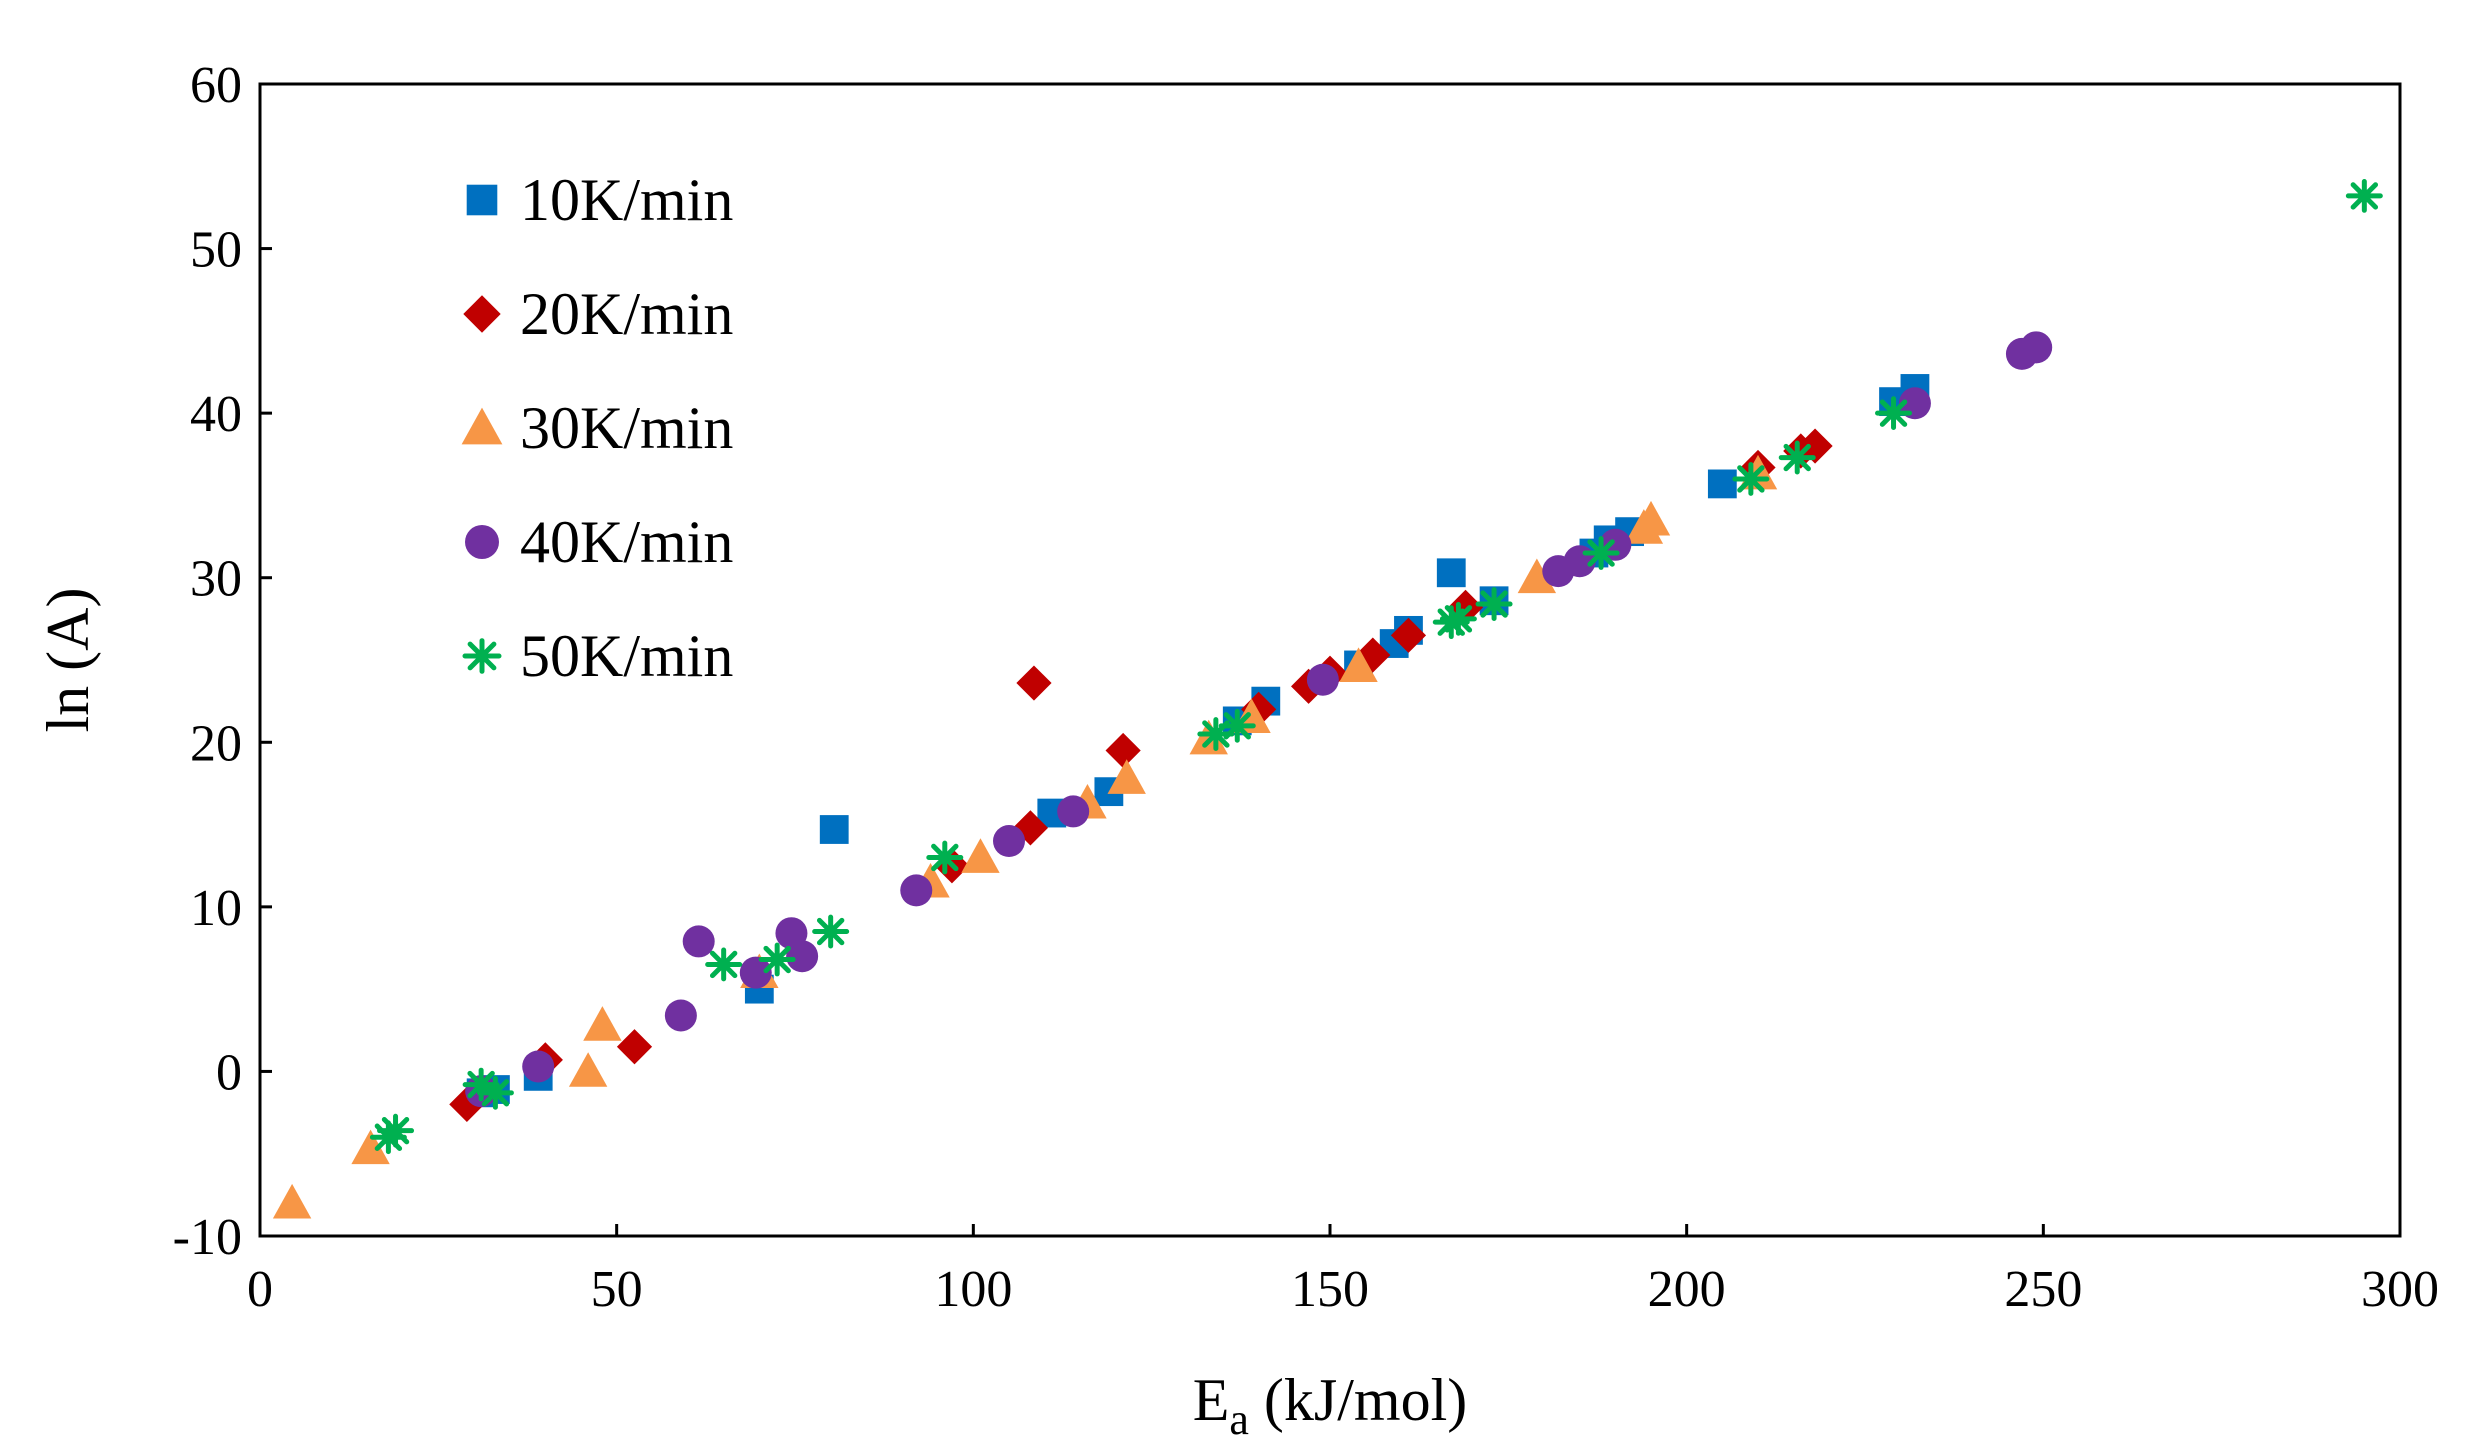 The height and width of the screenshot is (1451, 2477). Describe the element at coordinates (1330, 1289) in the screenshot. I see `x-tick-label: 150` at that location.